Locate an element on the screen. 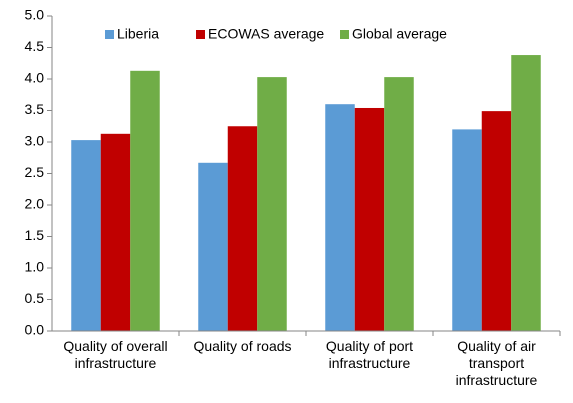 The height and width of the screenshot is (403, 573). y-tick-label: 3.5 is located at coordinates (35, 109).